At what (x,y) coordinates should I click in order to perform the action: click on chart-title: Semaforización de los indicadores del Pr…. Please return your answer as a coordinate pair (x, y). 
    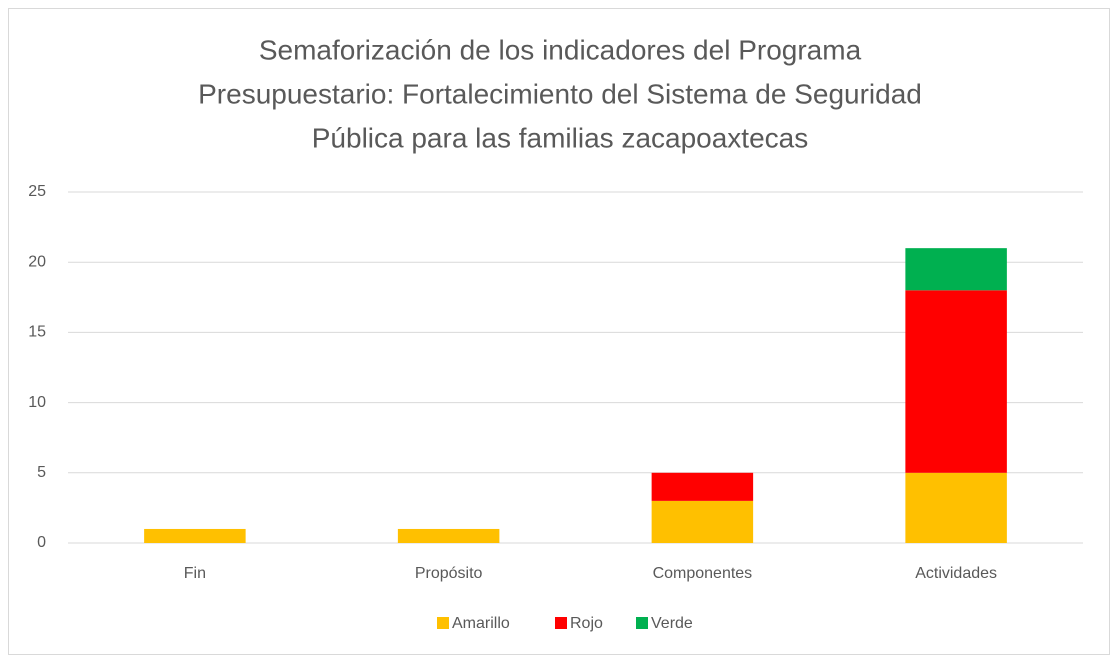
    Looking at the image, I should click on (560, 49).